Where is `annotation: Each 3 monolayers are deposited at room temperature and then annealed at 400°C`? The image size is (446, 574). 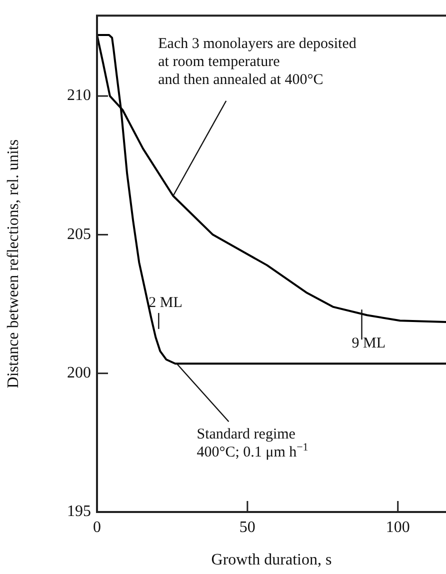 annotation: Each 3 monolayers are deposited at room temperature and then annealed at 400°C is located at coordinates (257, 62).